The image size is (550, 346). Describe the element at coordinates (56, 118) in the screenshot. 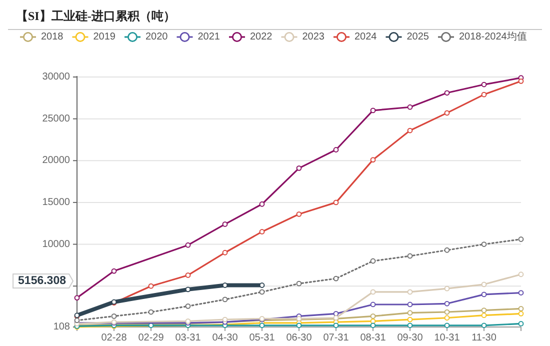

I see `y-tick-label: 25000` at that location.